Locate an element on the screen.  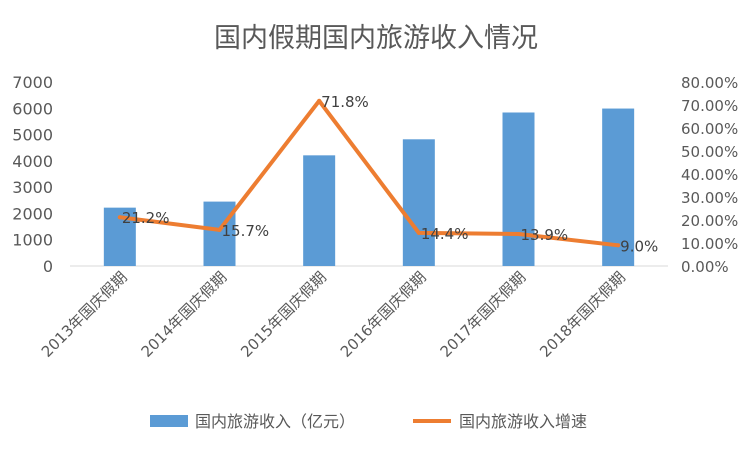
y-right-tick-label: 50.00% is located at coordinates (709, 152).